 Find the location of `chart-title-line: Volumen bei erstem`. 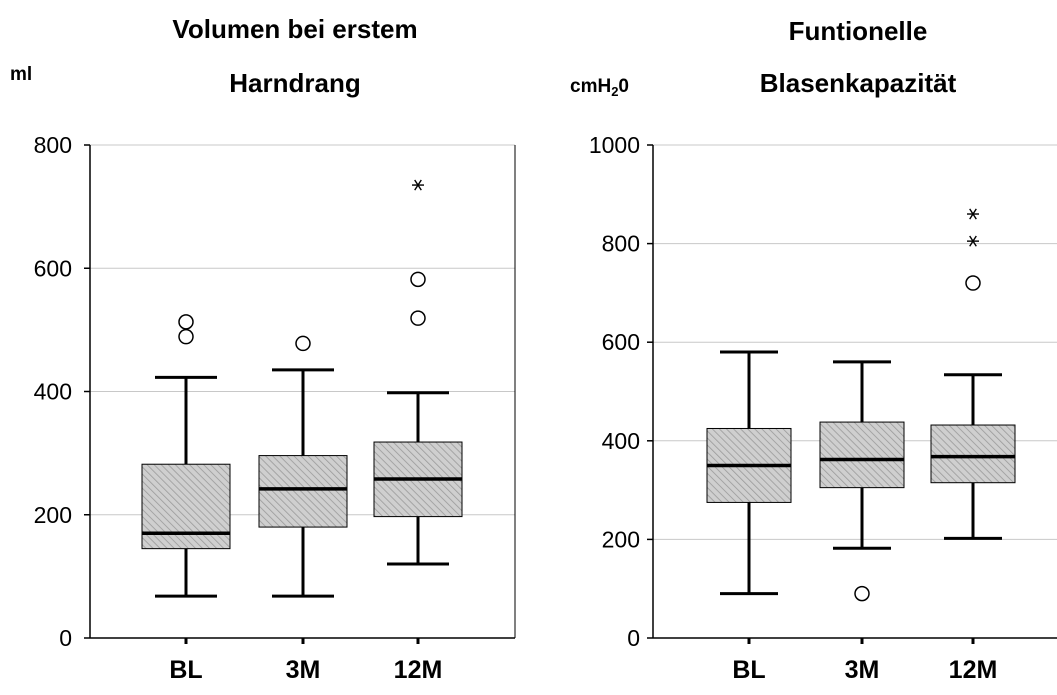

chart-title-line: Volumen bei erstem is located at coordinates (294, 29).